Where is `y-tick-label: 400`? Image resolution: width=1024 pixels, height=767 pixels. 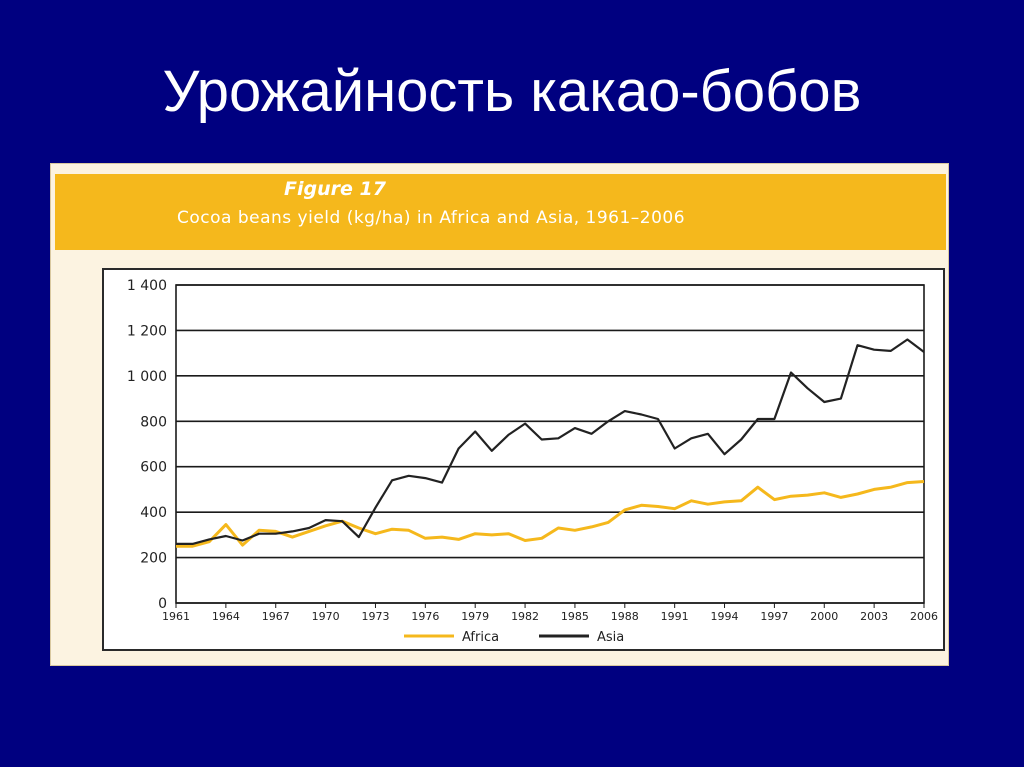
y-tick-label: 400 is located at coordinates (153, 513).